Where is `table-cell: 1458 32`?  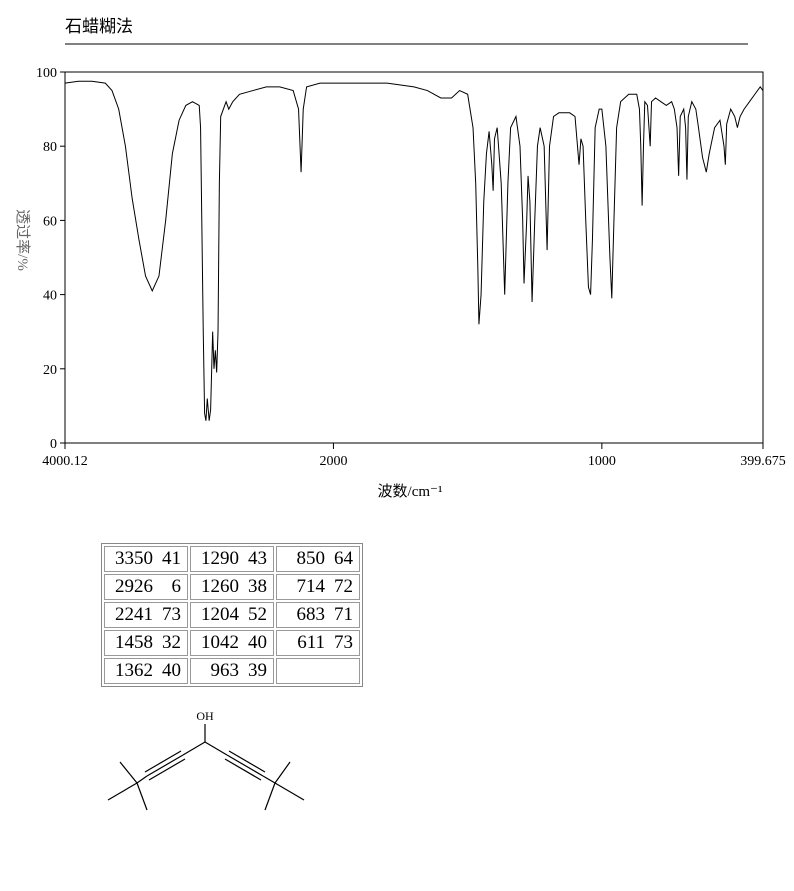
table-cell: 1458 32 is located at coordinates (146, 643).